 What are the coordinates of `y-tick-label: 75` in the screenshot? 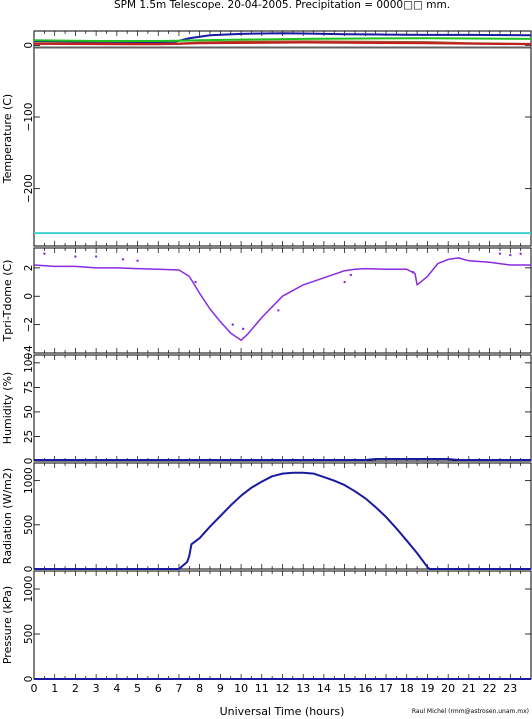 It's located at (29, 387).